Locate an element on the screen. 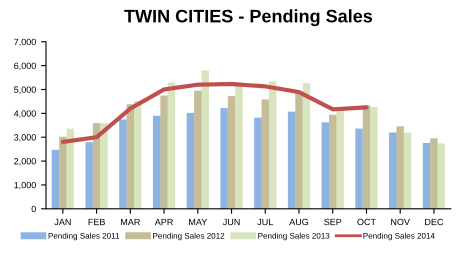 The height and width of the screenshot is (261, 460). x-tick-label: MAR is located at coordinates (130, 222).